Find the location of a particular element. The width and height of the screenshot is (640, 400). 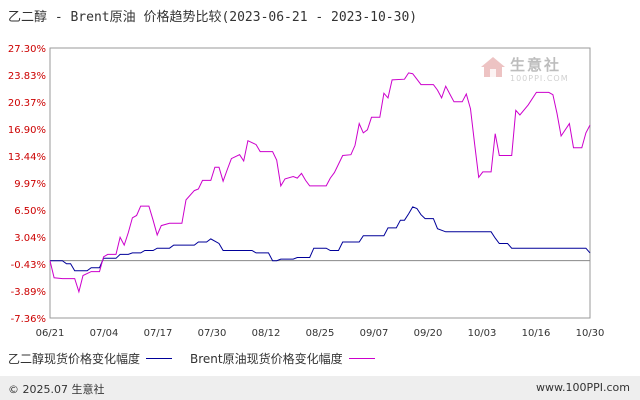

x-tick-label: 09/20 is located at coordinates (428, 333).